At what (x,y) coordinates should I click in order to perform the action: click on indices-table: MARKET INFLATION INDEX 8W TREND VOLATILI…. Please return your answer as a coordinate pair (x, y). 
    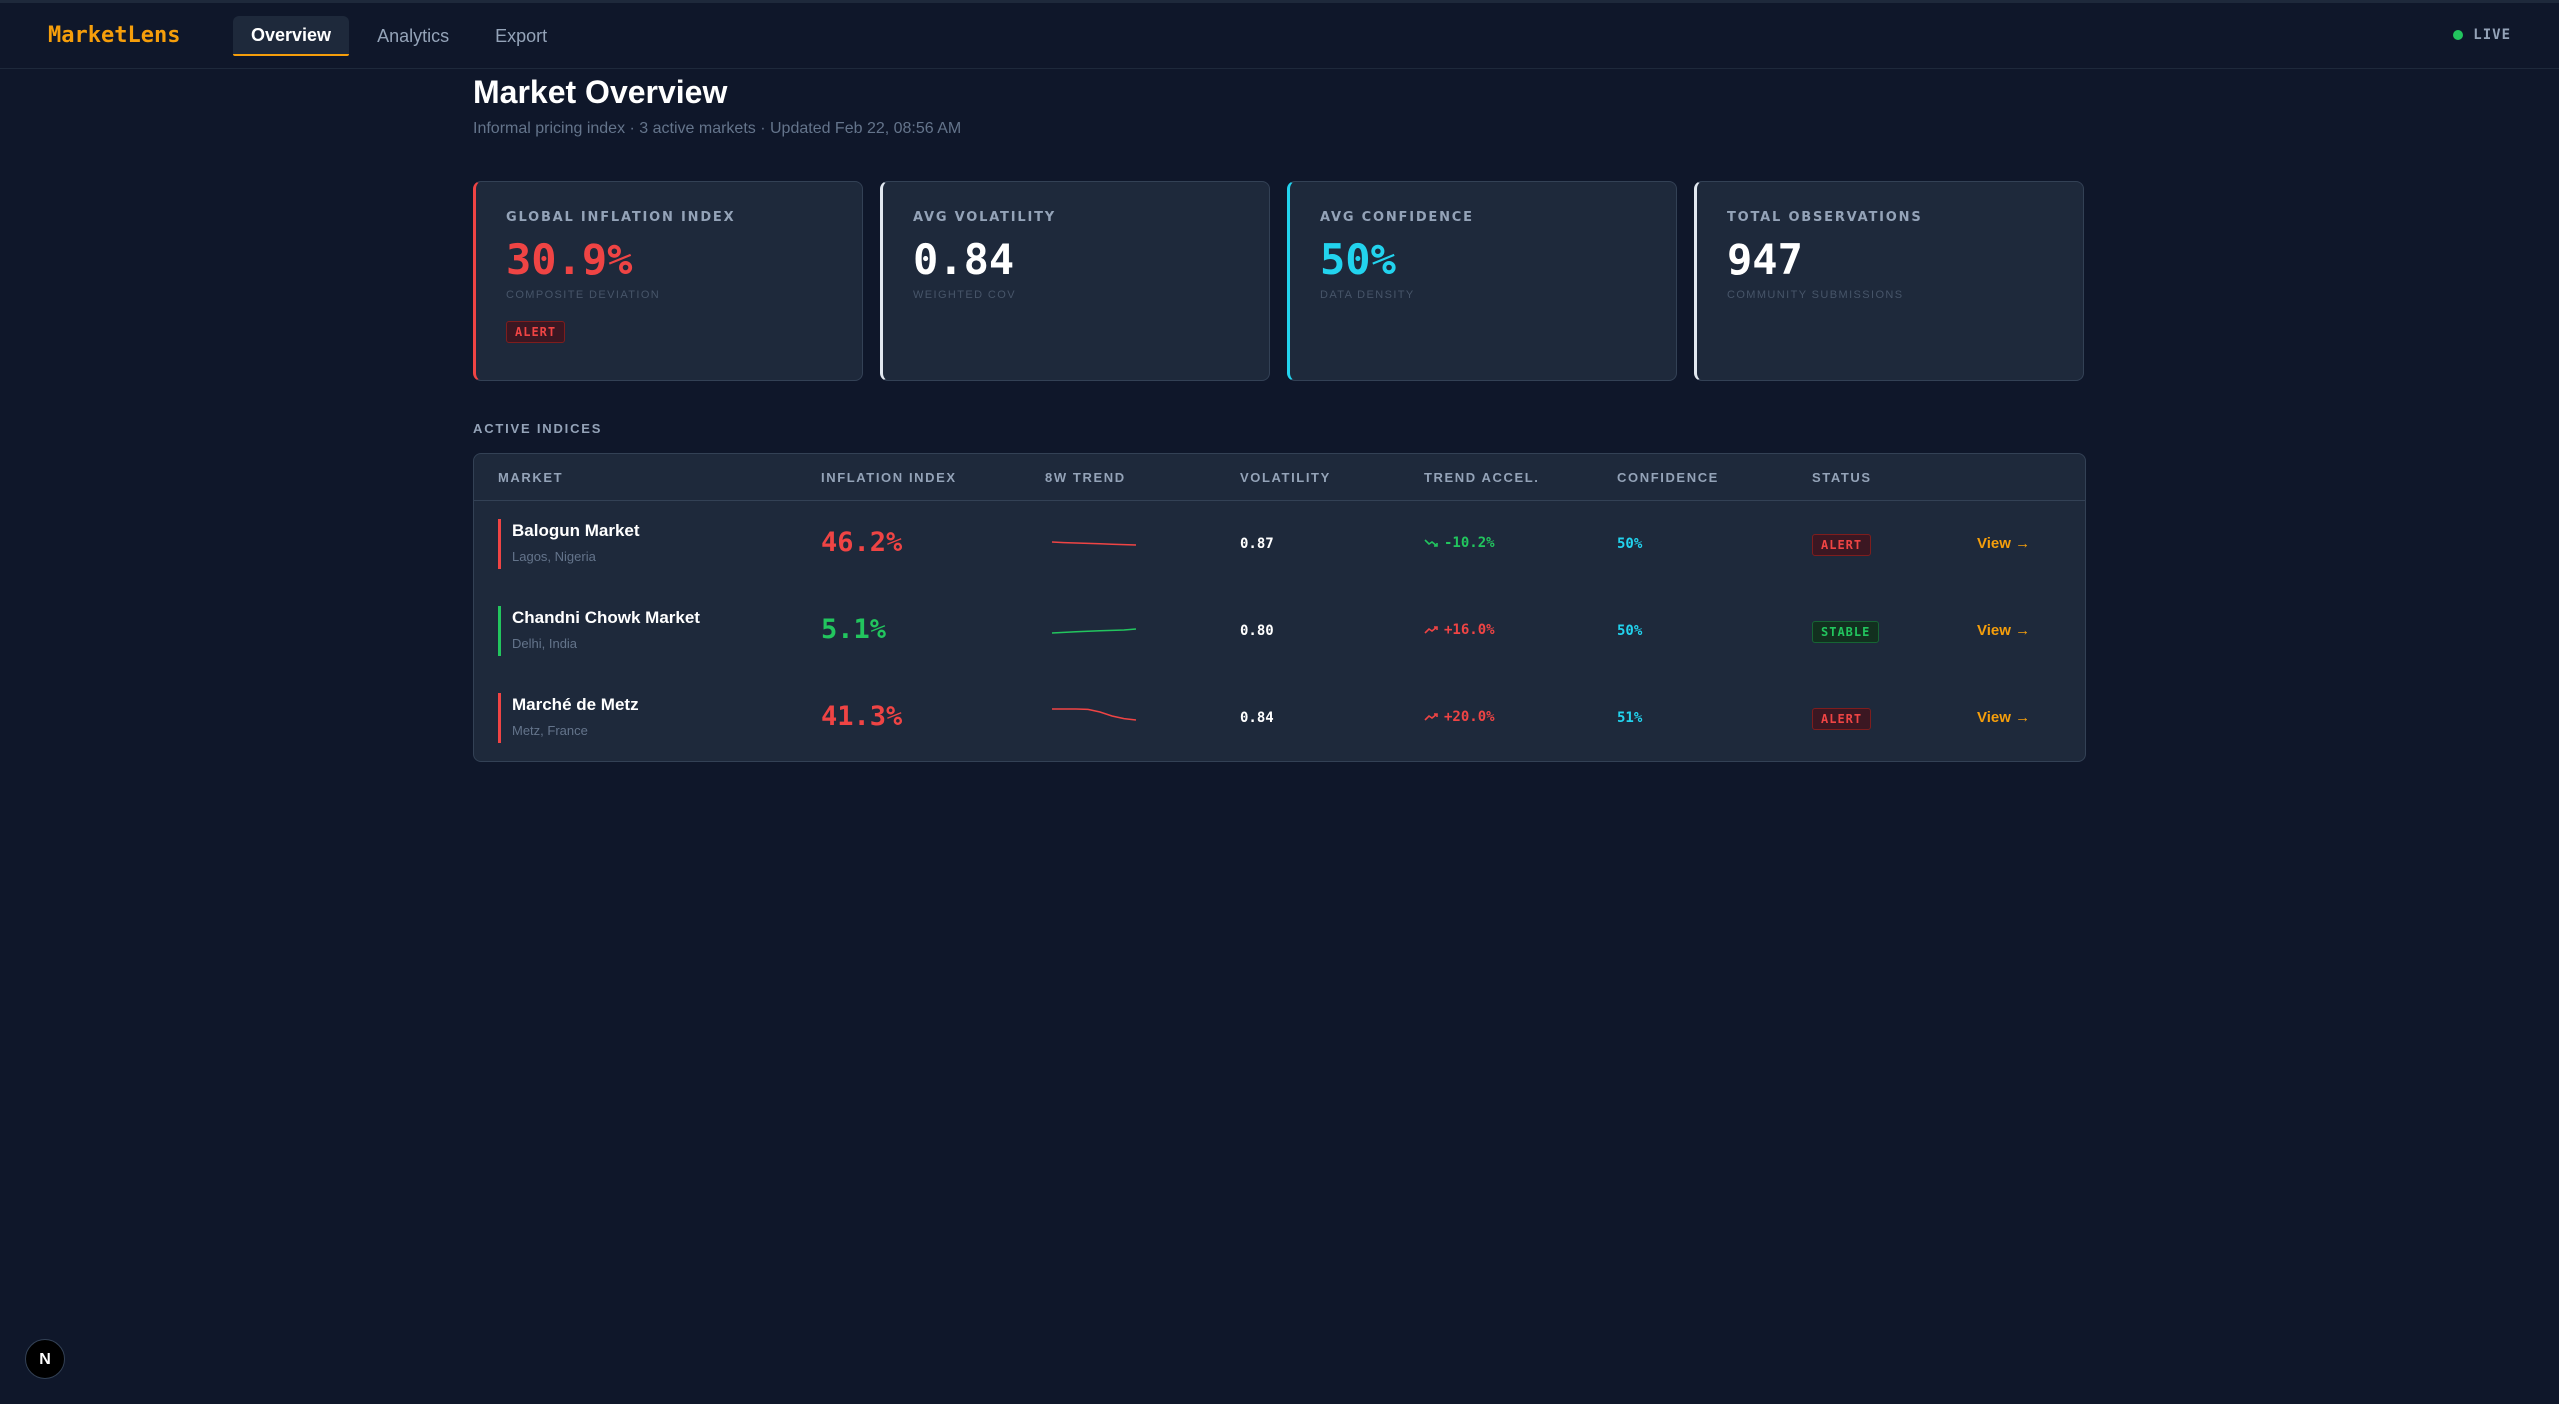
    Looking at the image, I should click on (1279, 607).